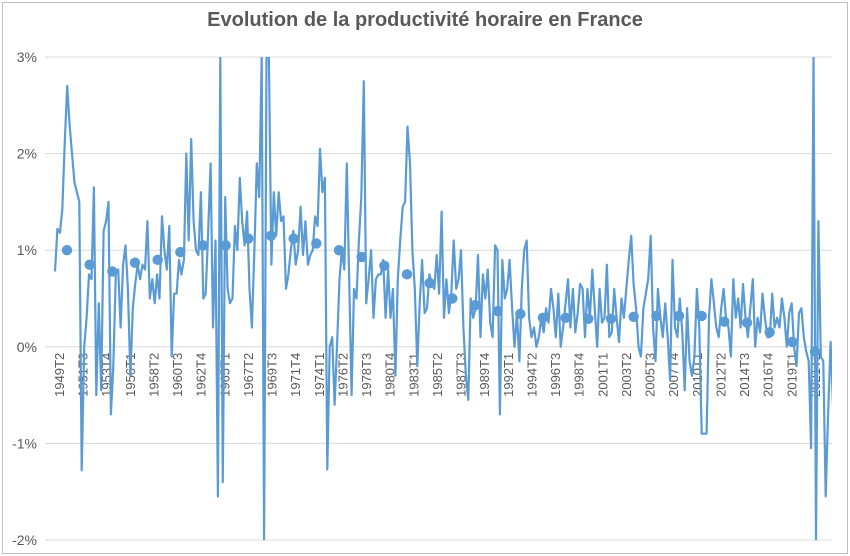 Image resolution: width=850 pixels, height=556 pixels. Describe the element at coordinates (295, 375) in the screenshot. I see `x-tick-label: 1971T4` at that location.